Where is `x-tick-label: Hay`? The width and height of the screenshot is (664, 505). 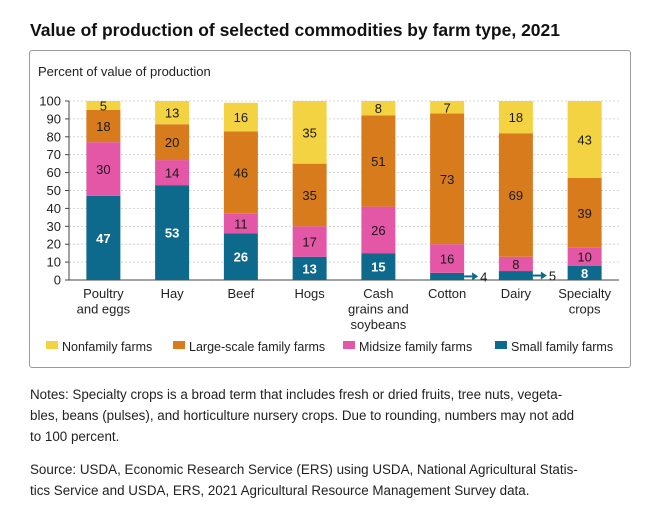 x-tick-label: Hay is located at coordinates (173, 293).